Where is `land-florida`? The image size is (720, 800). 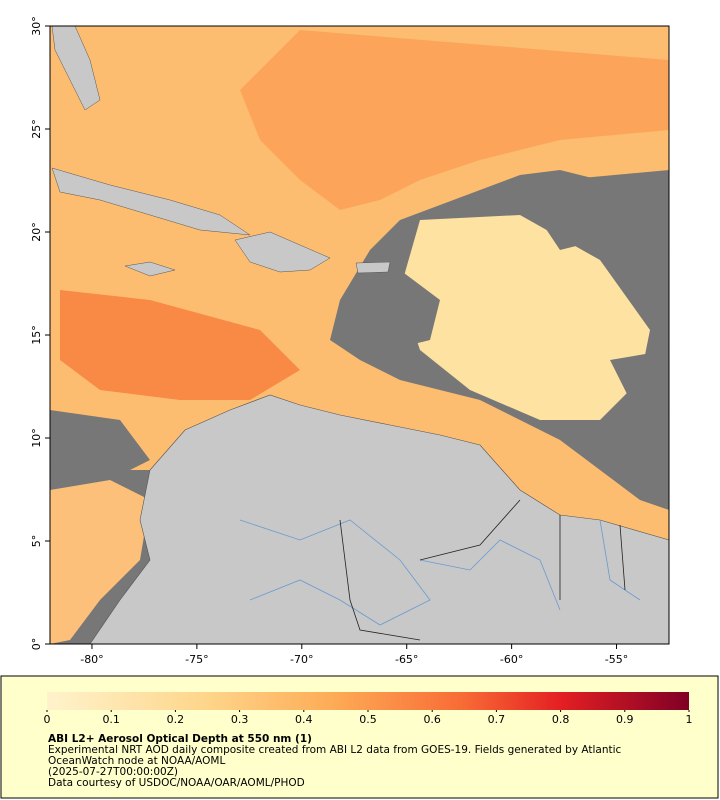 land-florida is located at coordinates (76, 68).